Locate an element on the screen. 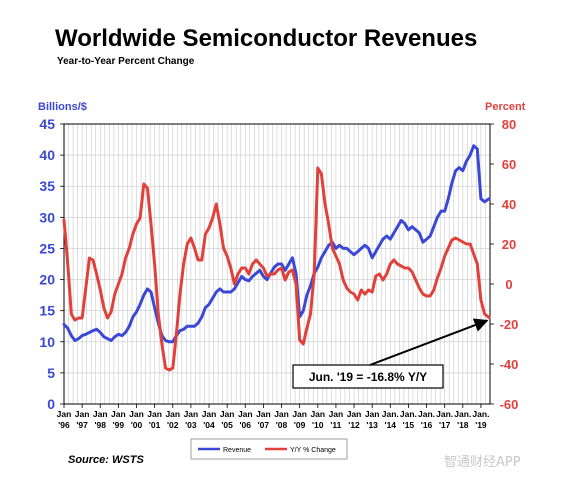 The image size is (562, 479). x-tick-year: '05 is located at coordinates (227, 425).